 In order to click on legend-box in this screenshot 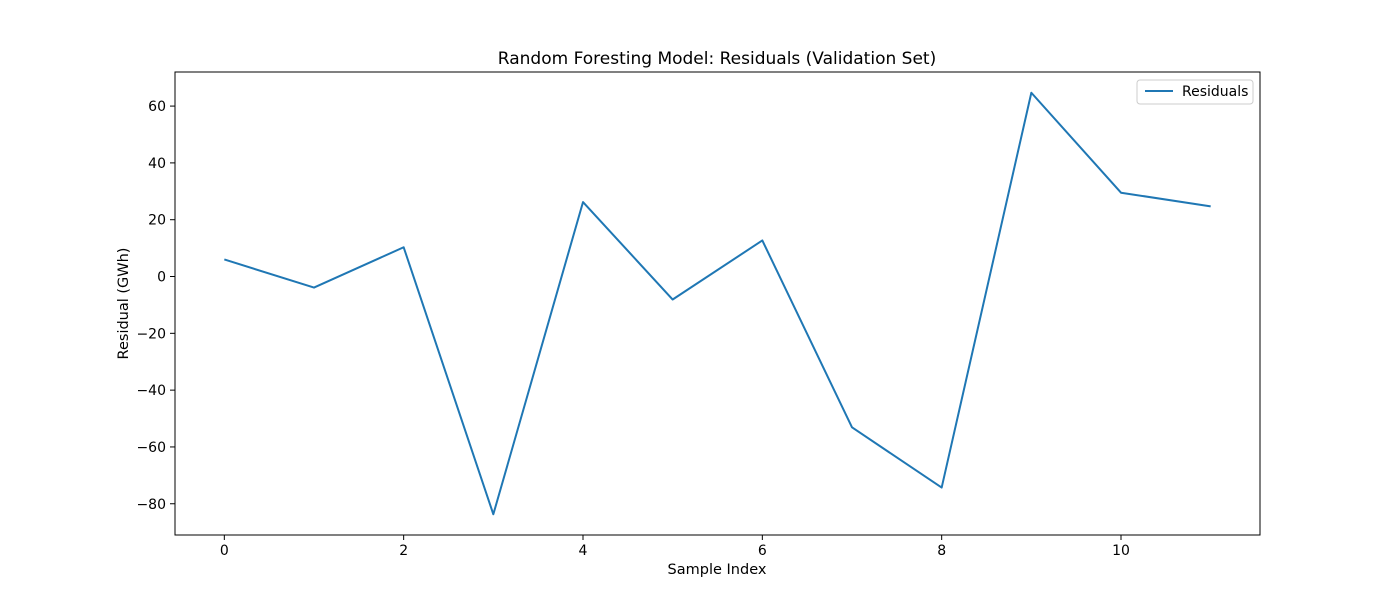, I will do `click(1195, 92)`.